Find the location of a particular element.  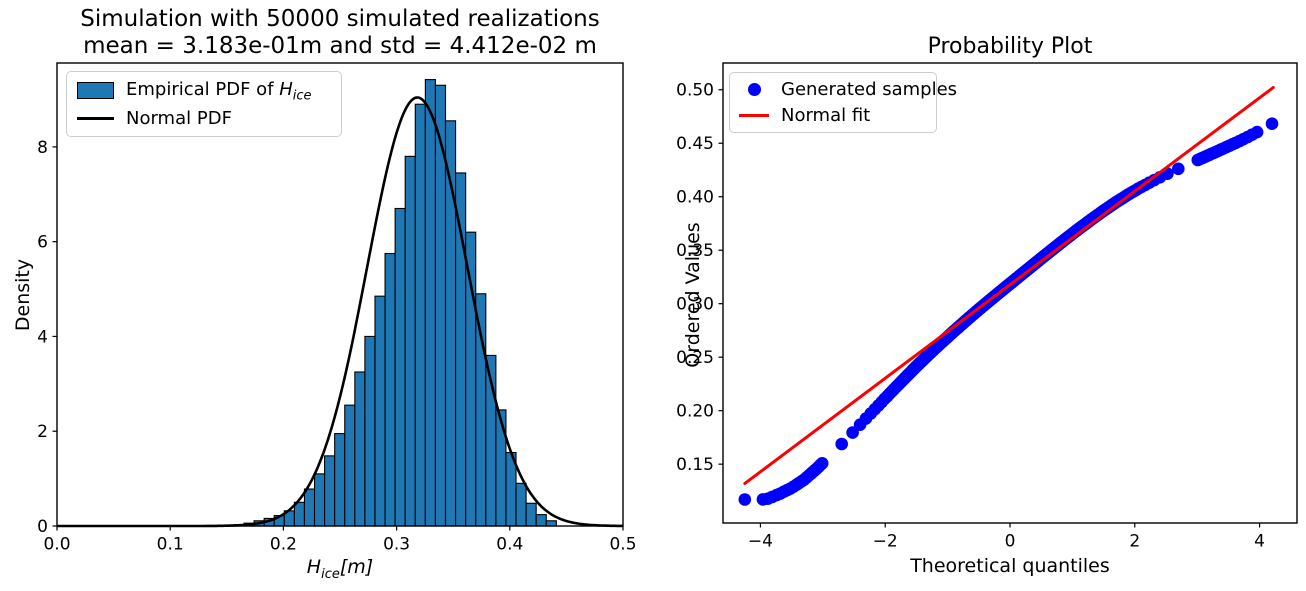

probplot-ytick-label: 0.15 is located at coordinates (695, 465).